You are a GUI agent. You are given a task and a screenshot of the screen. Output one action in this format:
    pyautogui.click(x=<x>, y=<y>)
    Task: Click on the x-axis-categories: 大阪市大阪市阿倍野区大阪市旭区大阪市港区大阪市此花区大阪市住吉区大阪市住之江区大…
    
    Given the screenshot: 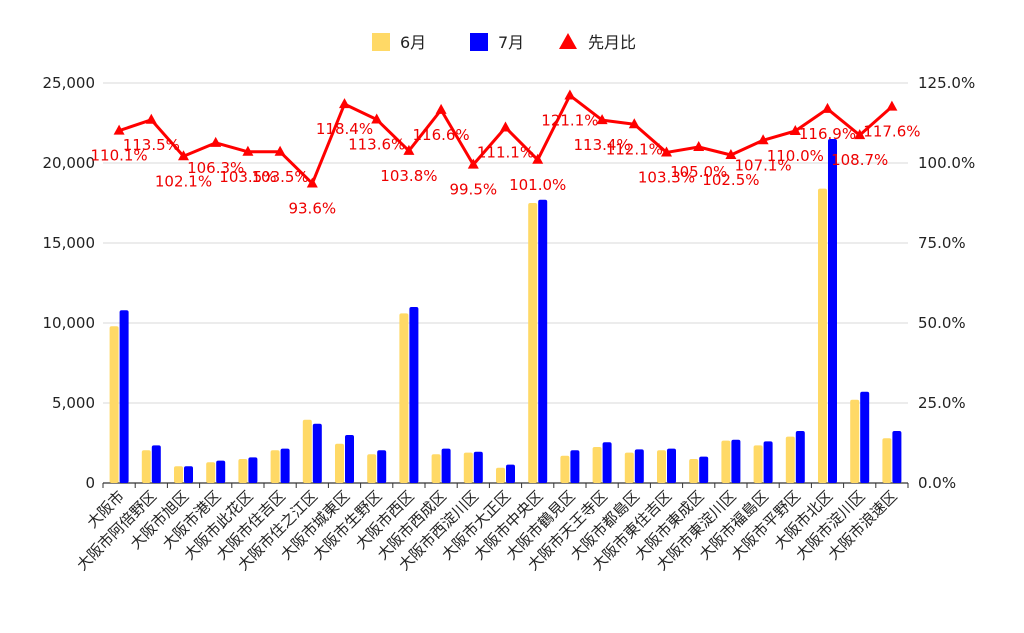 What is the action you would take?
    pyautogui.click(x=487, y=530)
    